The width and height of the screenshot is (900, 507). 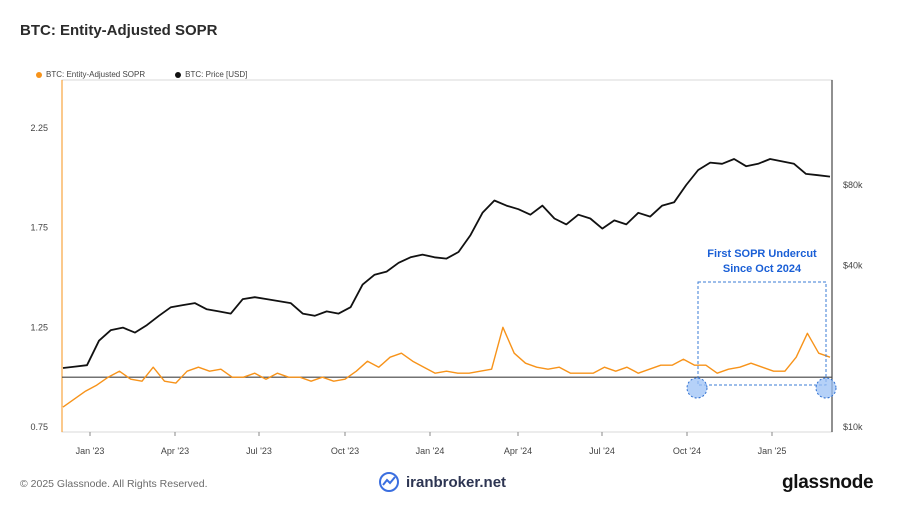 What do you see at coordinates (826, 388) in the screenshot?
I see `undercut-marker-latest` at bounding box center [826, 388].